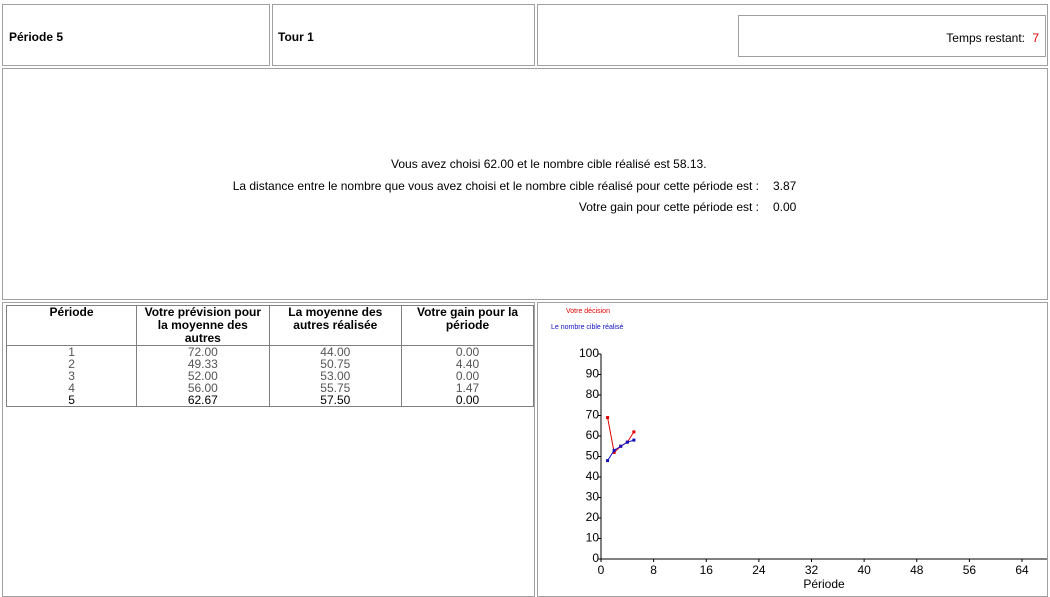 Image resolution: width=1050 pixels, height=597 pixels. I want to click on time-panel: Temps restant: 7, so click(792, 35).